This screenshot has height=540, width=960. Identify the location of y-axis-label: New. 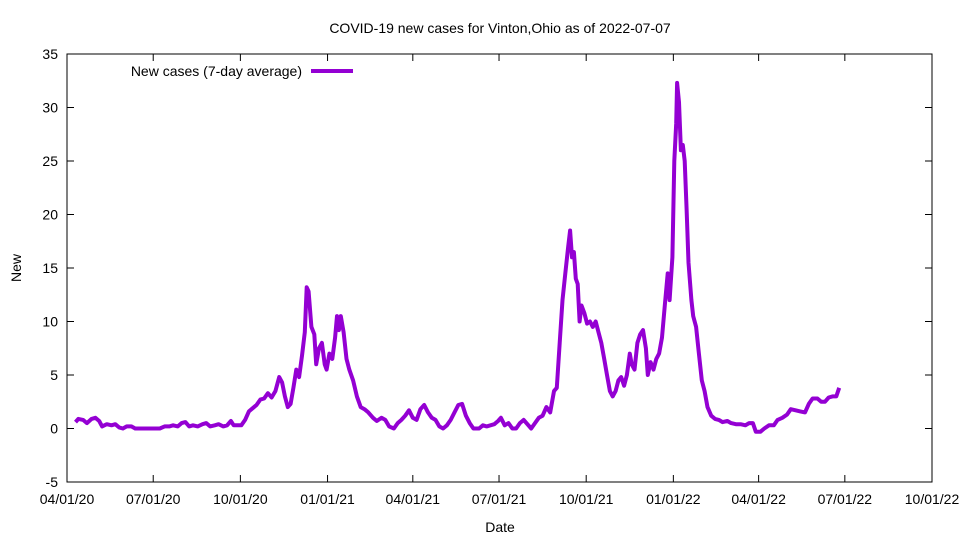
(16, 267).